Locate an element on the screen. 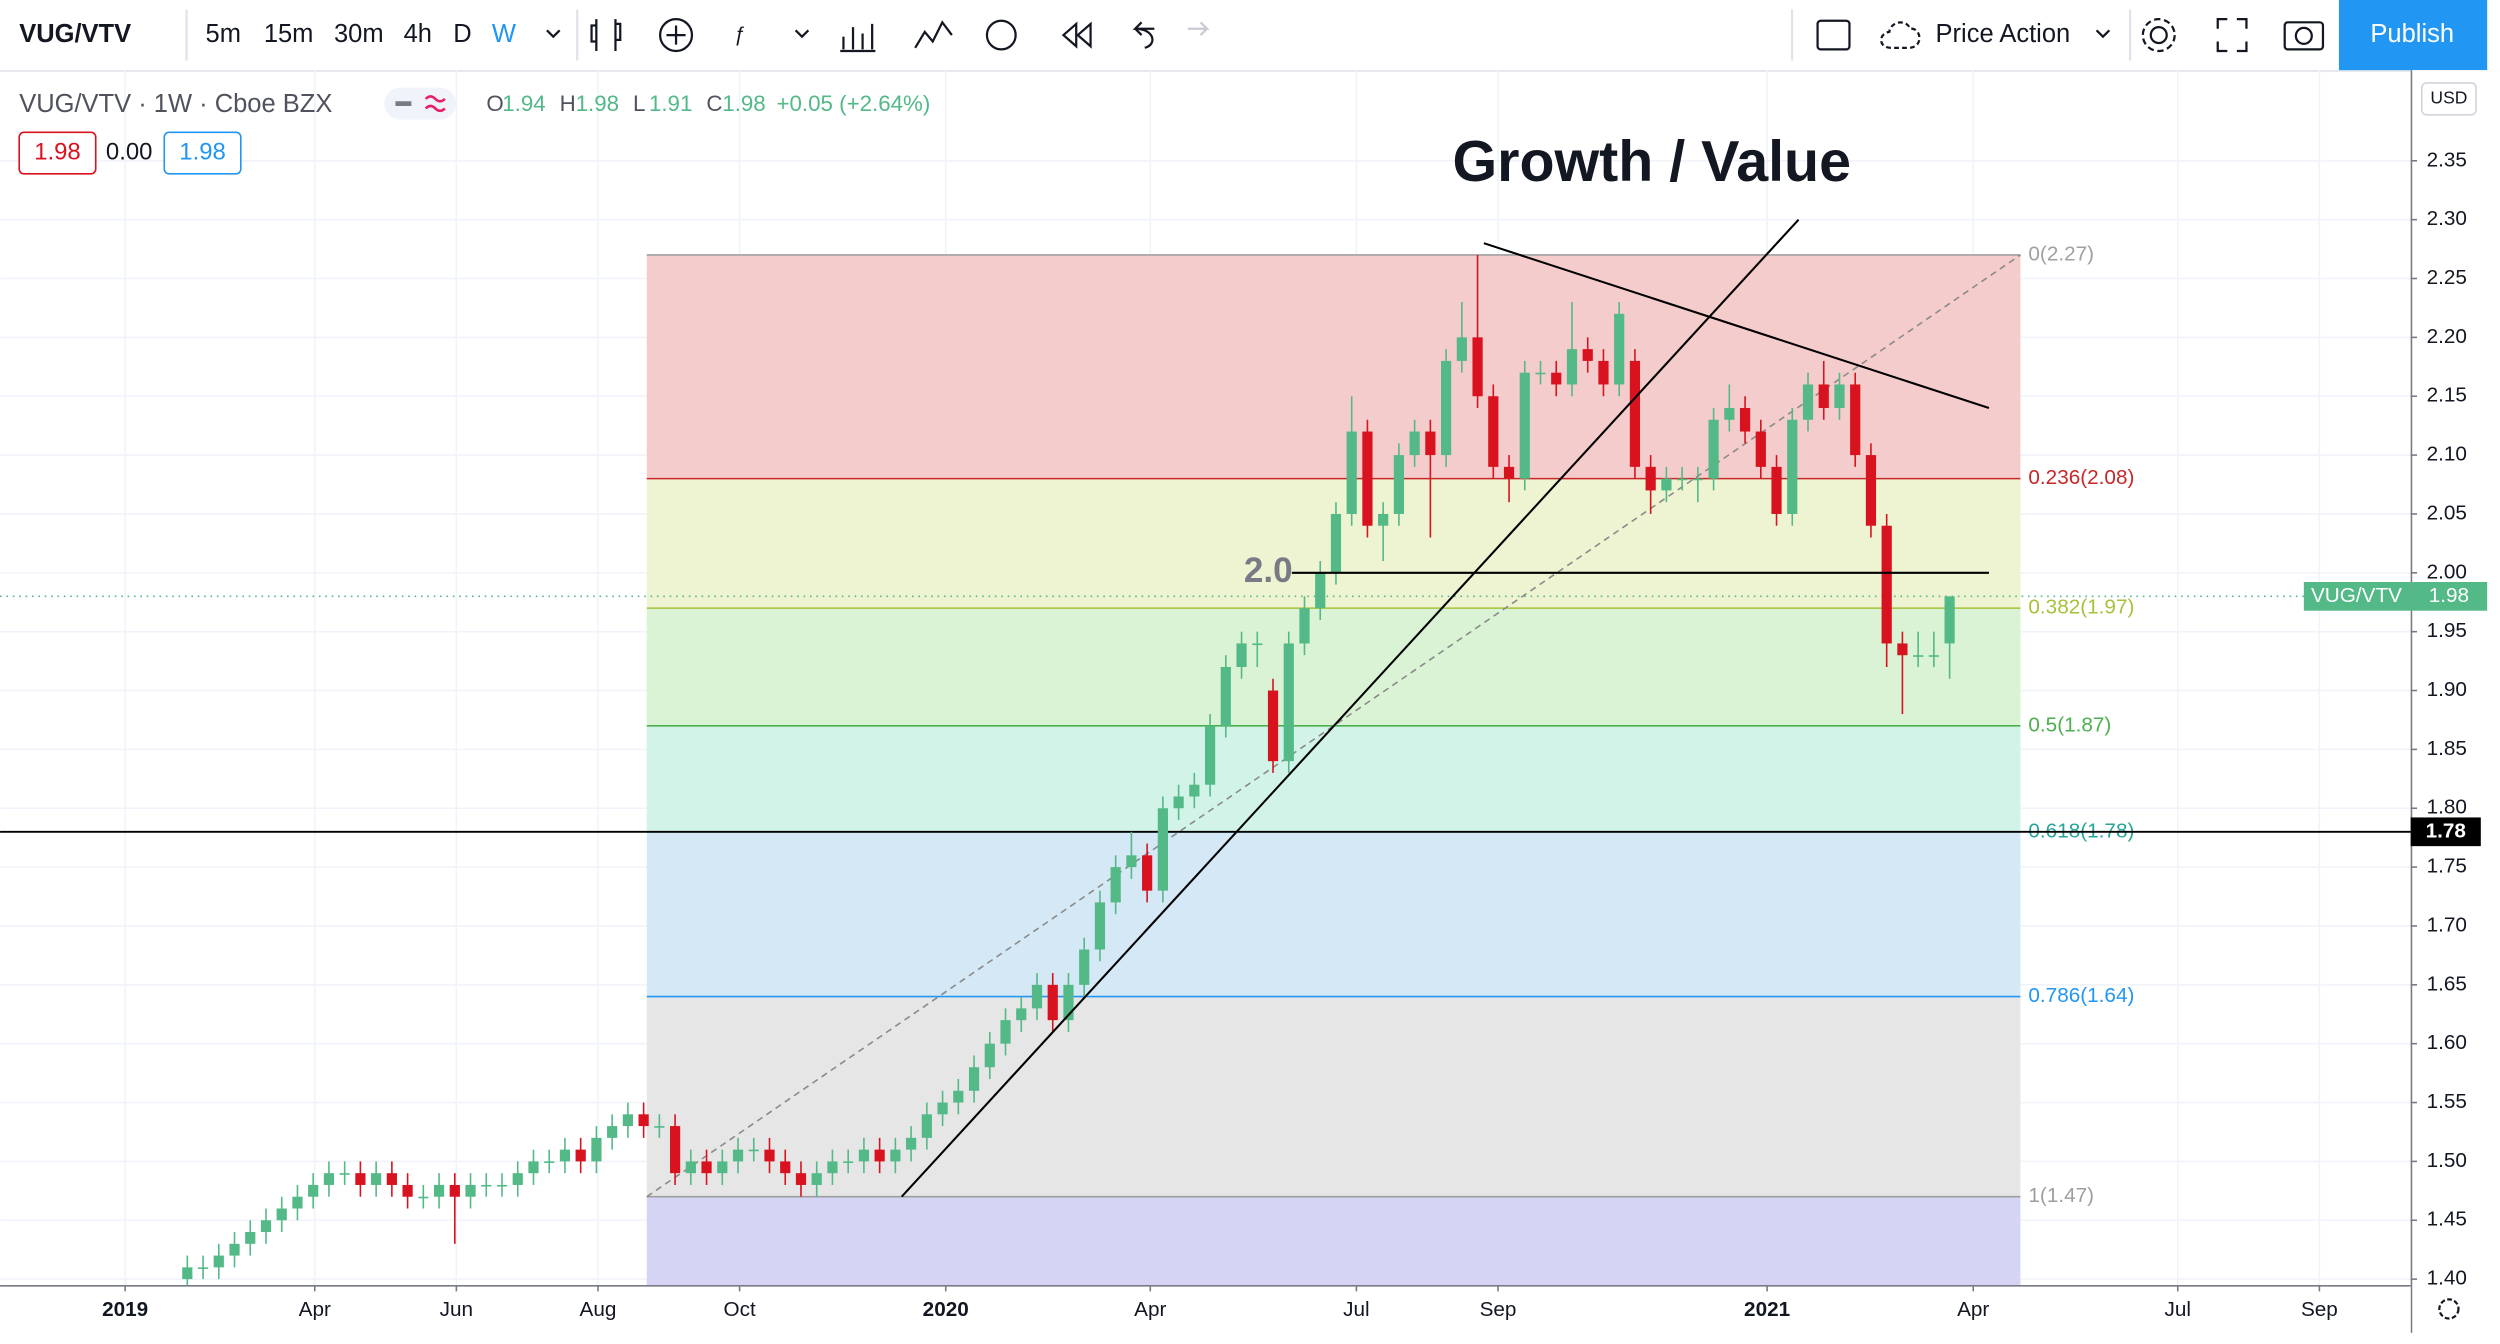  symbol-search: VUG/VTV is located at coordinates (75, 34).